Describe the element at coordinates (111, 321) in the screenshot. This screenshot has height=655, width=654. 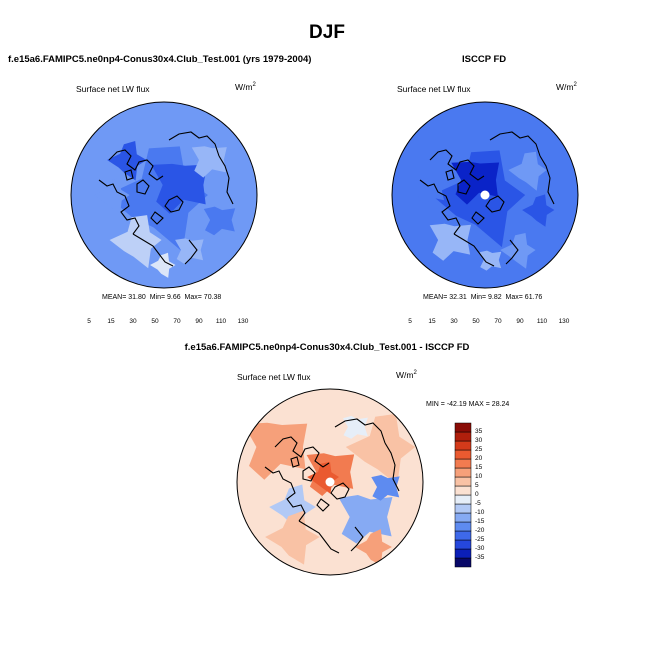
I see `model-colorbar-tick-label: 15` at that location.